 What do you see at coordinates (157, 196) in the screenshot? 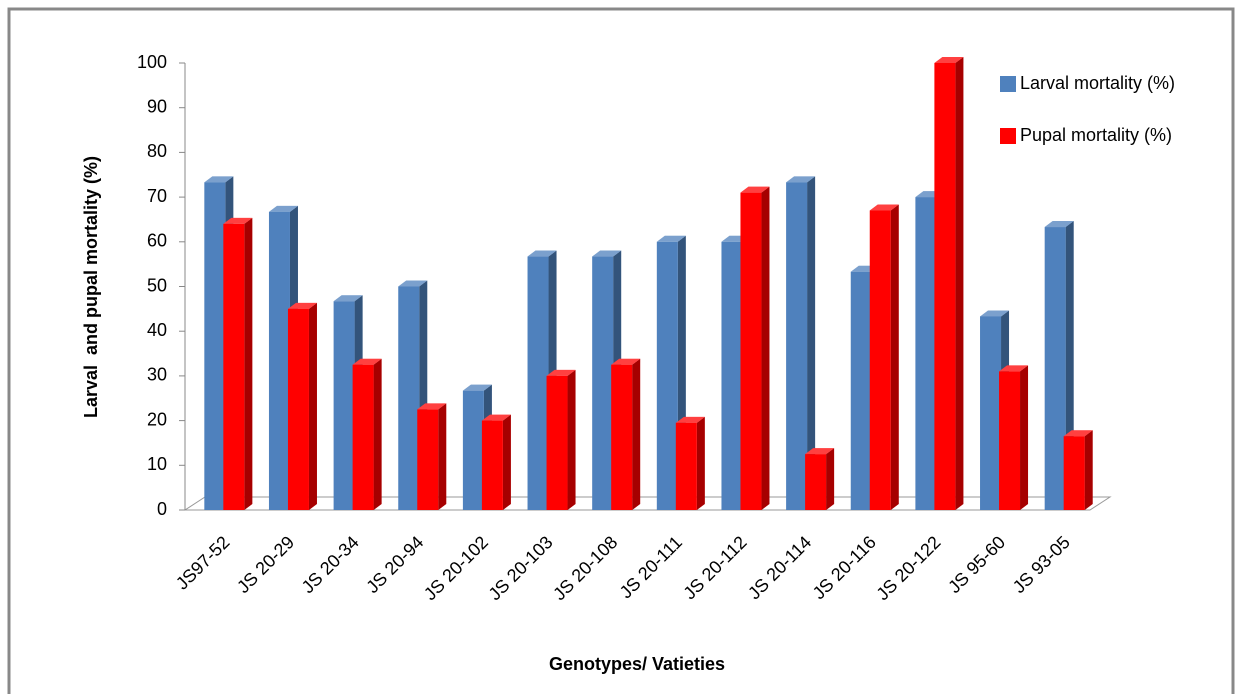
I see `y-tick-label: 70` at bounding box center [157, 196].